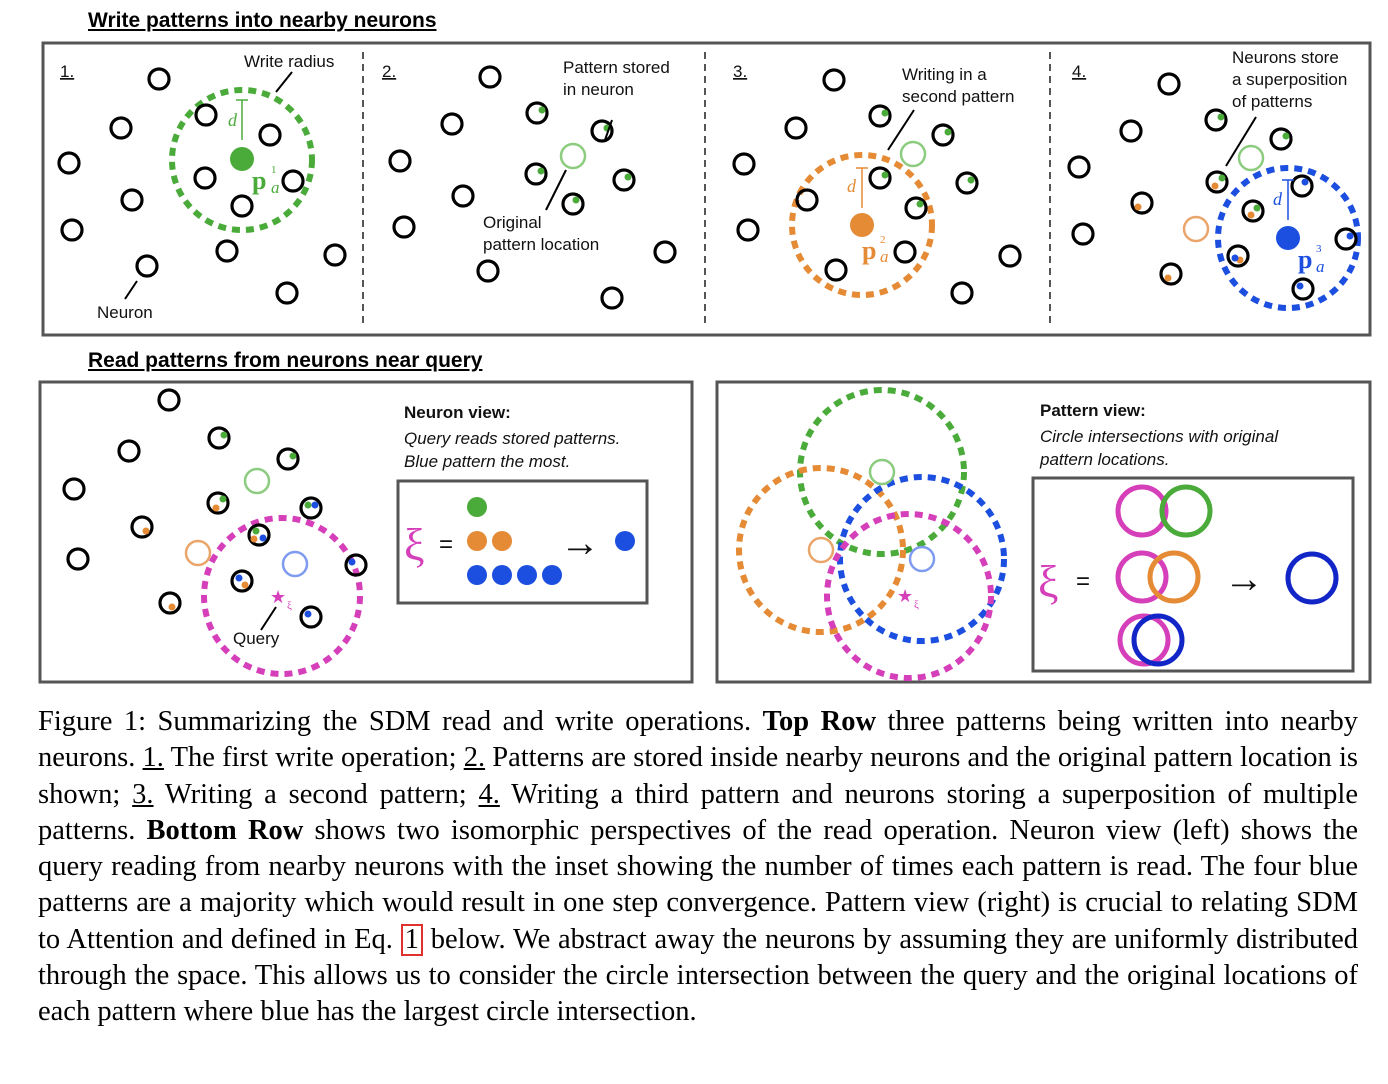 This screenshot has width=1388, height=1084. I want to click on caption-number: 4., so click(489, 794).